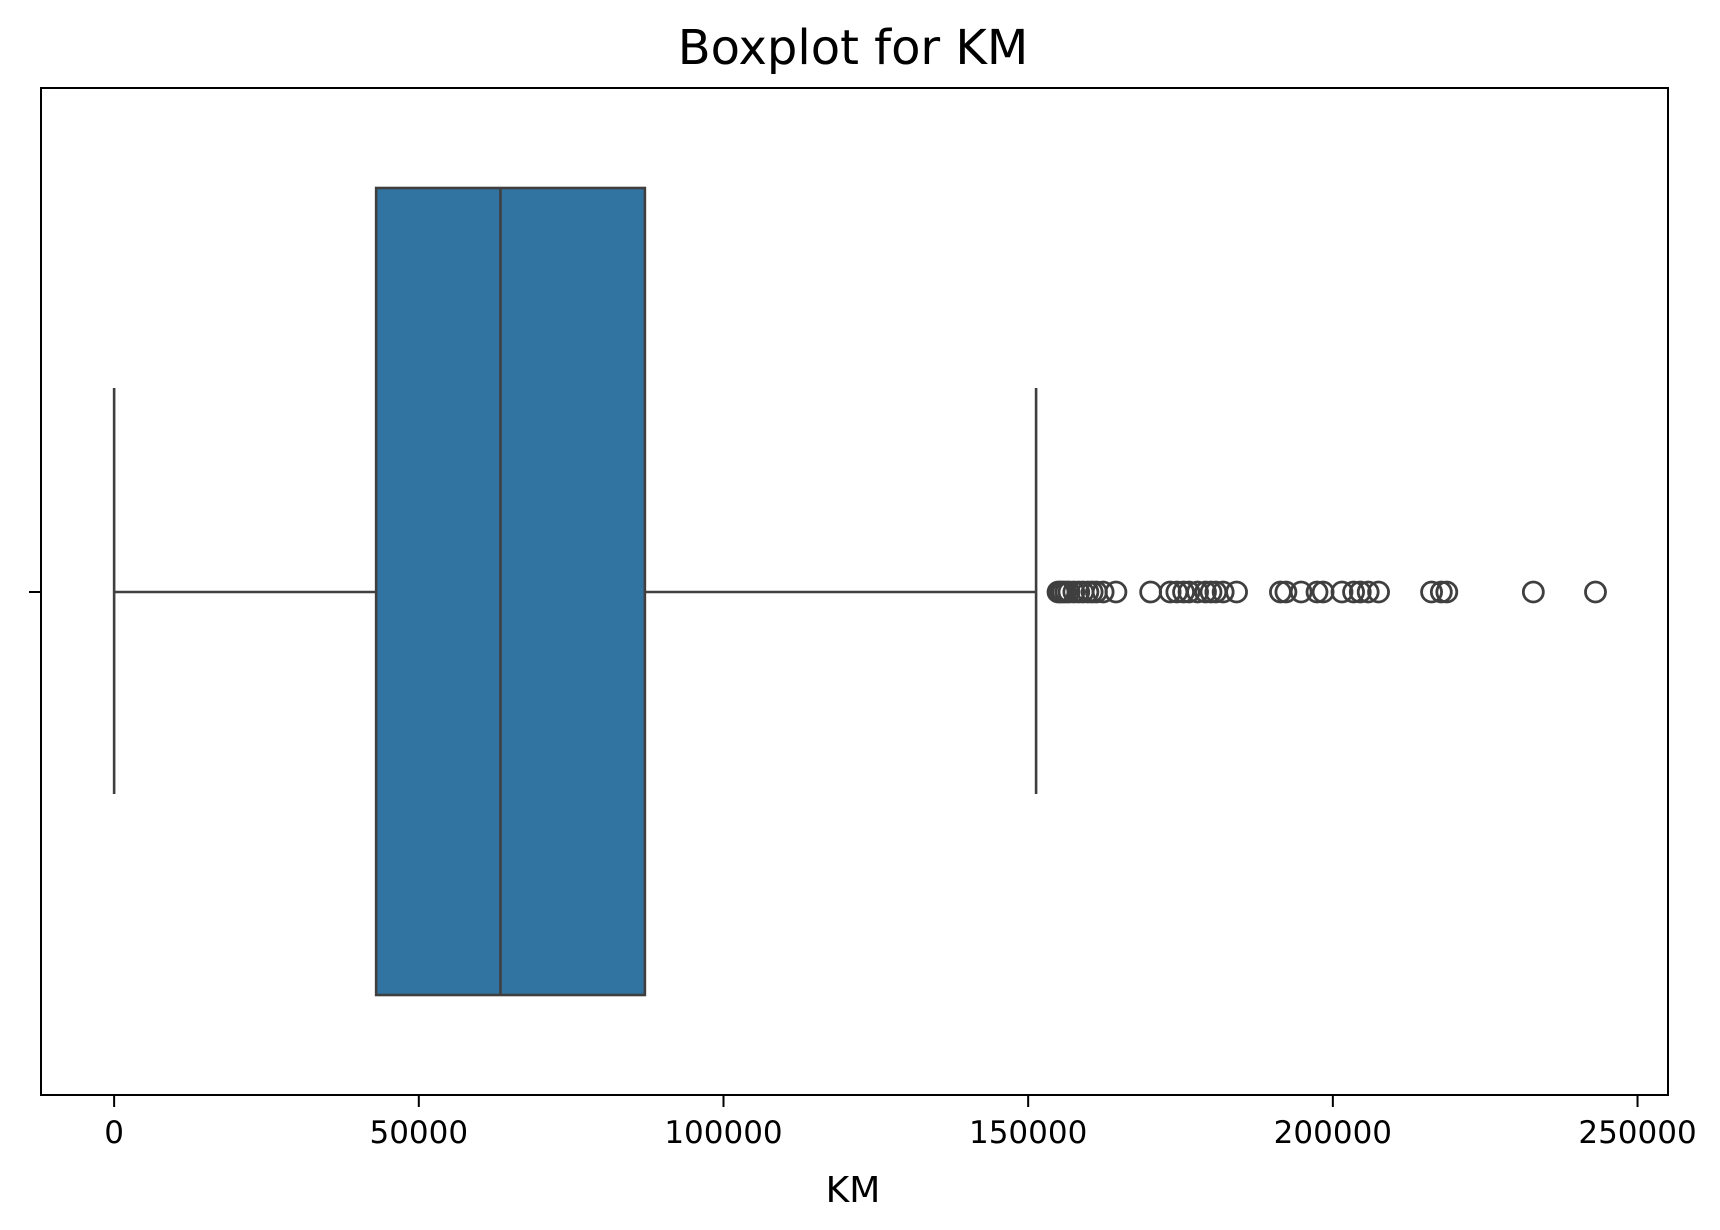  What do you see at coordinates (1637, 1133) in the screenshot?
I see `x-tick-label: 250000` at bounding box center [1637, 1133].